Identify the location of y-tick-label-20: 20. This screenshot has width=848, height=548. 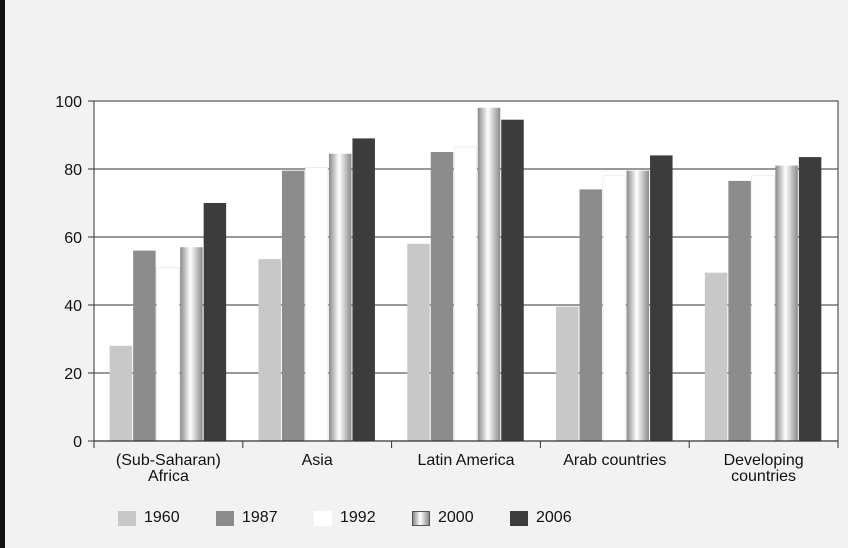
(73, 374).